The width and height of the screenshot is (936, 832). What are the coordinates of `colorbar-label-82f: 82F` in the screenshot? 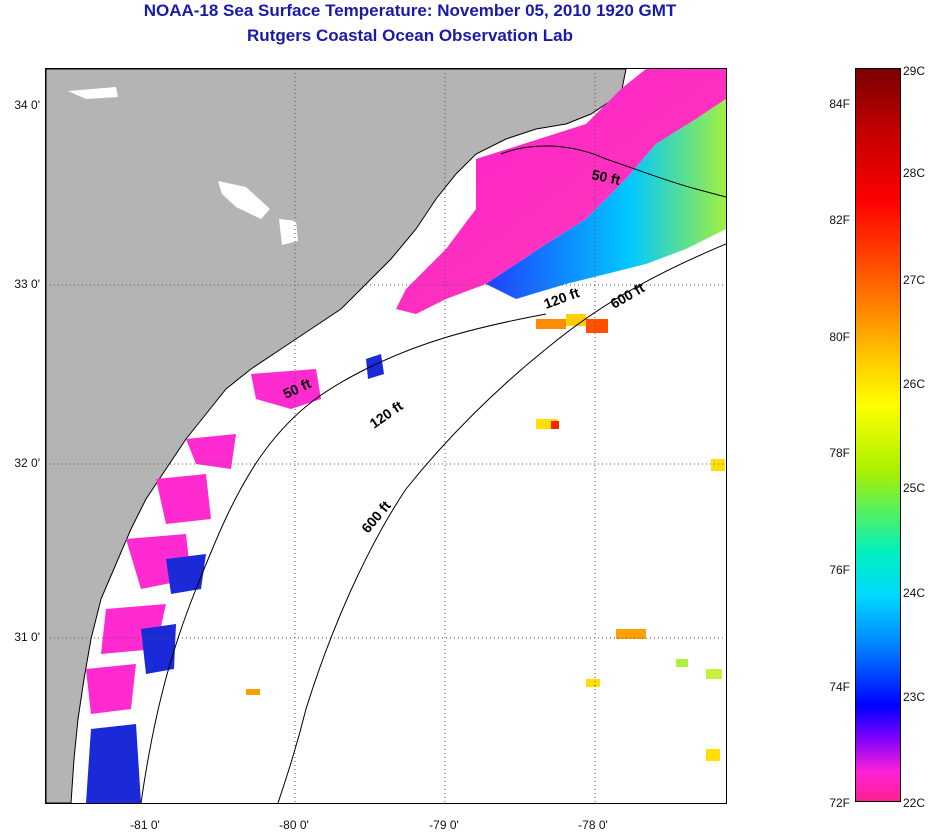 It's located at (839, 220).